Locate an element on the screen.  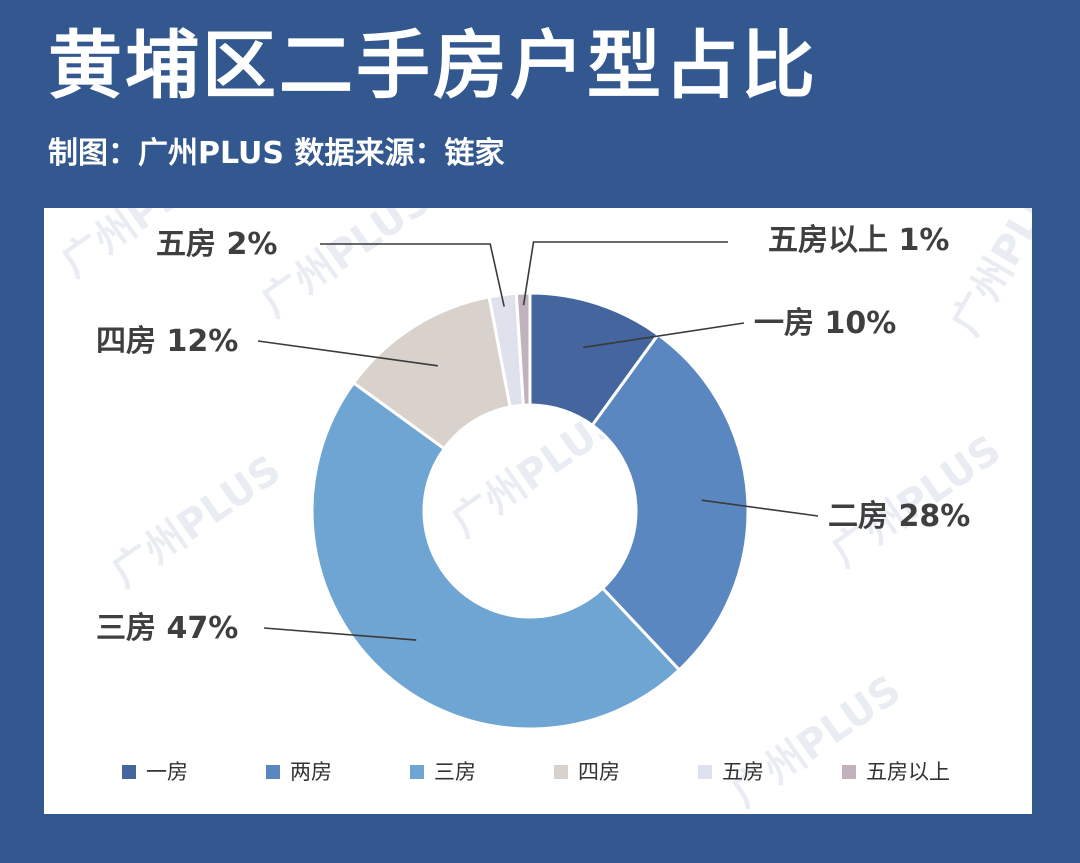
page-title: 黄埔区二手房户型占比 is located at coordinates (433, 66).